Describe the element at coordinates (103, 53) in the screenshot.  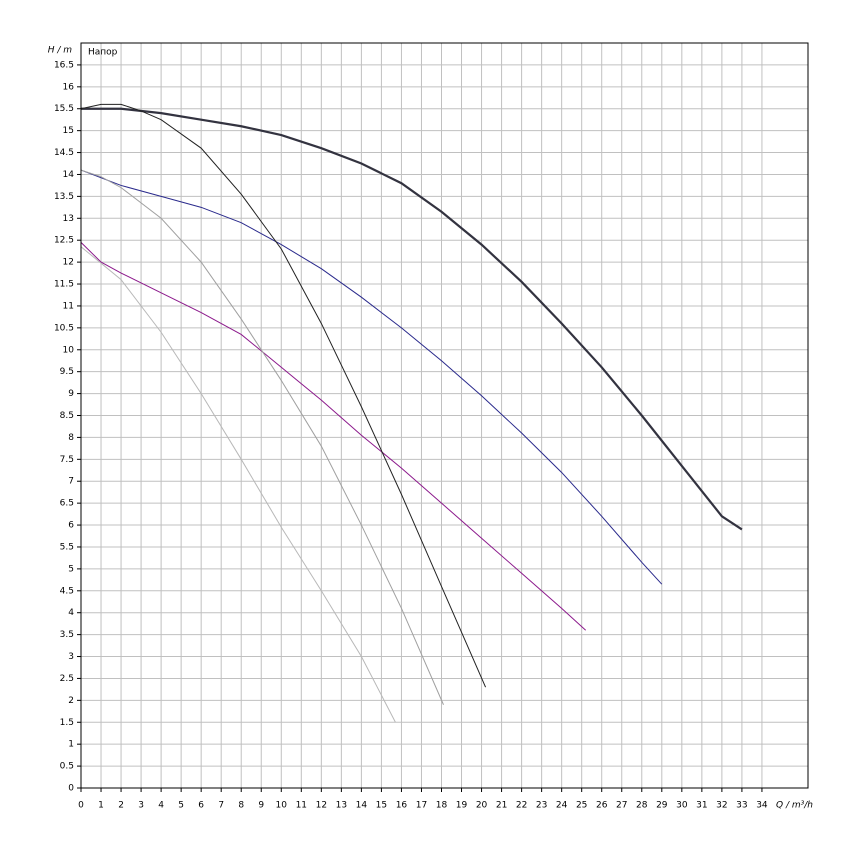
I see `annotation: Напор` at that location.